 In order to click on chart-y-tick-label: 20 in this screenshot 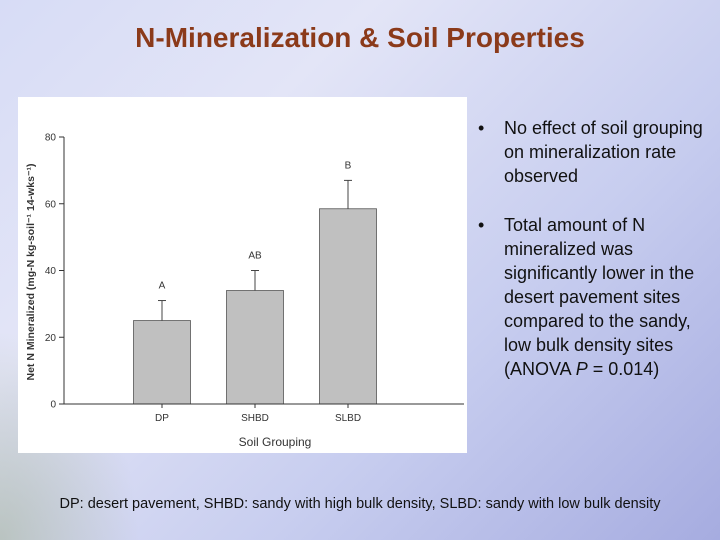, I will do `click(51, 338)`.